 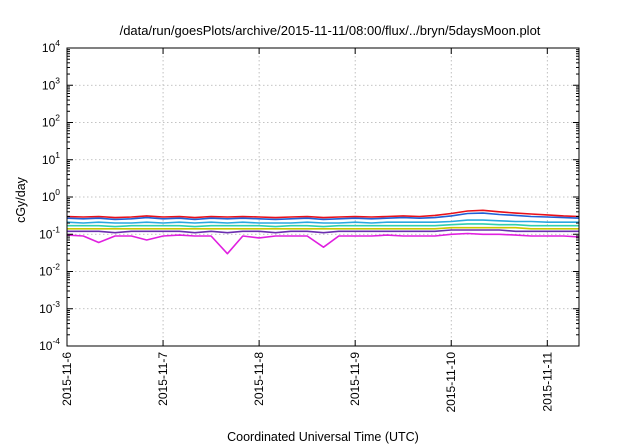 I want to click on y-tick-label: 10³, so click(x=51, y=83).